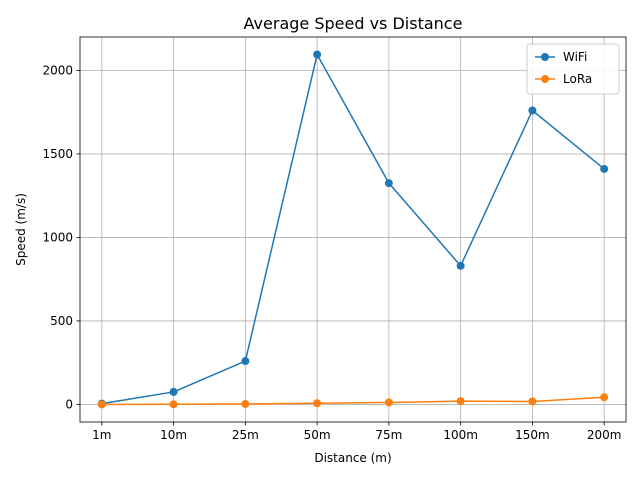  I want to click on y-tick-label: 500, so click(61, 321).